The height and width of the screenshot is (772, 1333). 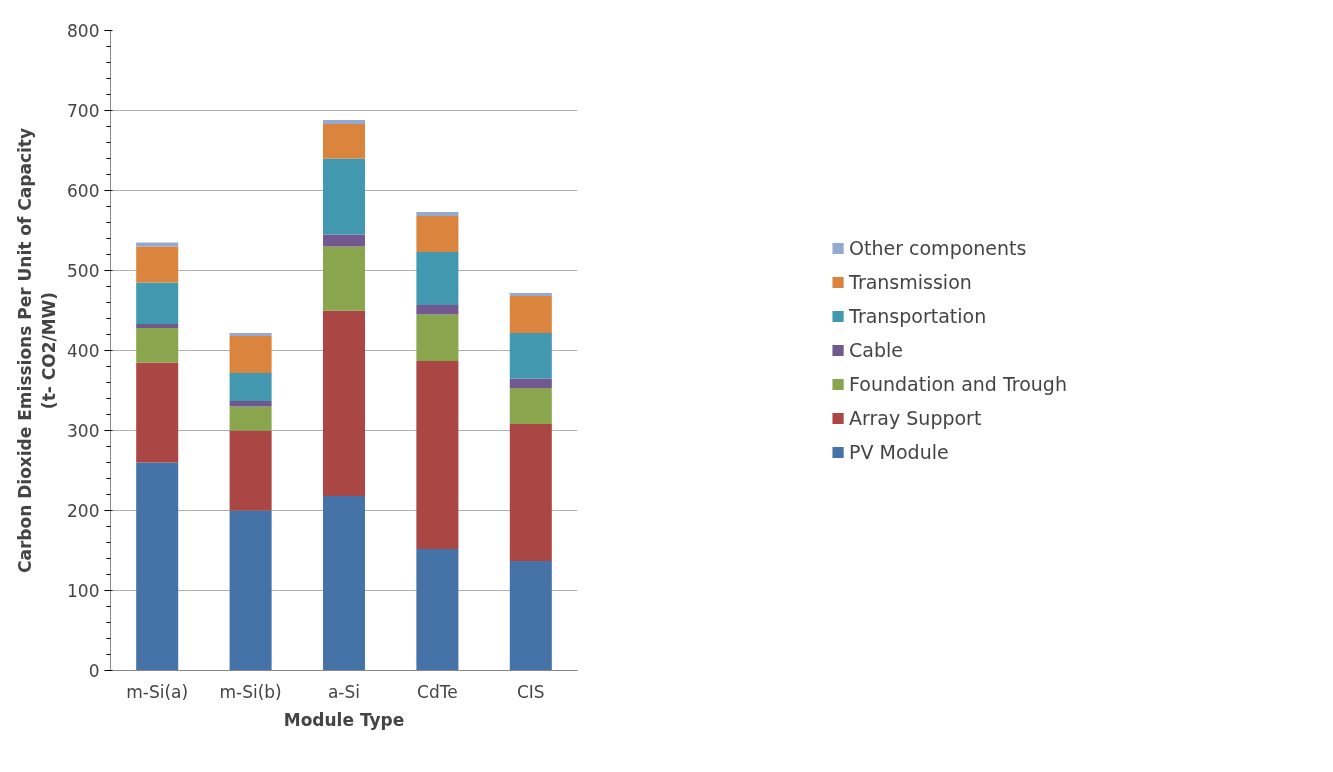 I want to click on x-tick-label: CdTe, so click(x=437, y=691).